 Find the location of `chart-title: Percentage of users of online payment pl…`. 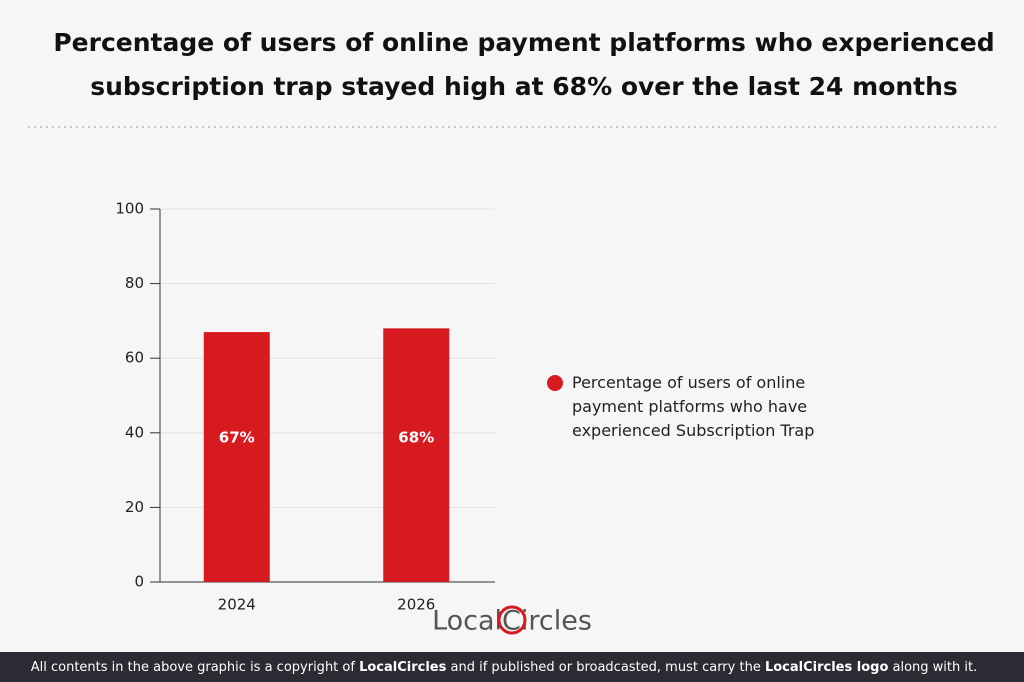

chart-title: Percentage of users of online payment pl… is located at coordinates (523, 42).